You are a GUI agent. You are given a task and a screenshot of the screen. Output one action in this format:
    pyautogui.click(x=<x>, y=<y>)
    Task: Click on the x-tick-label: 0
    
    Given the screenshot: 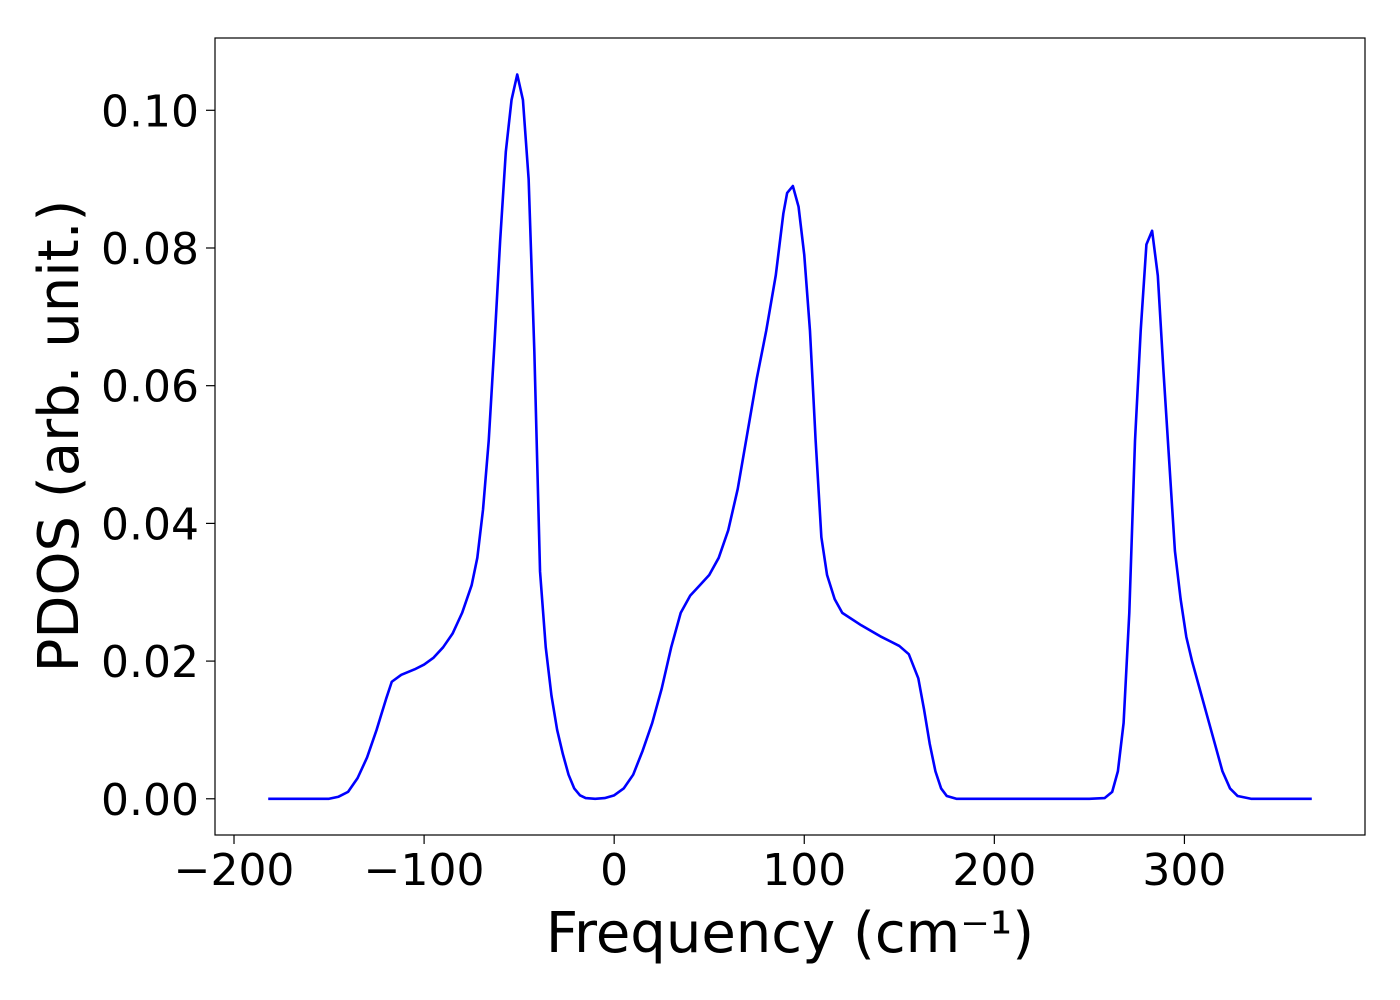 What is the action you would take?
    pyautogui.click(x=614, y=870)
    